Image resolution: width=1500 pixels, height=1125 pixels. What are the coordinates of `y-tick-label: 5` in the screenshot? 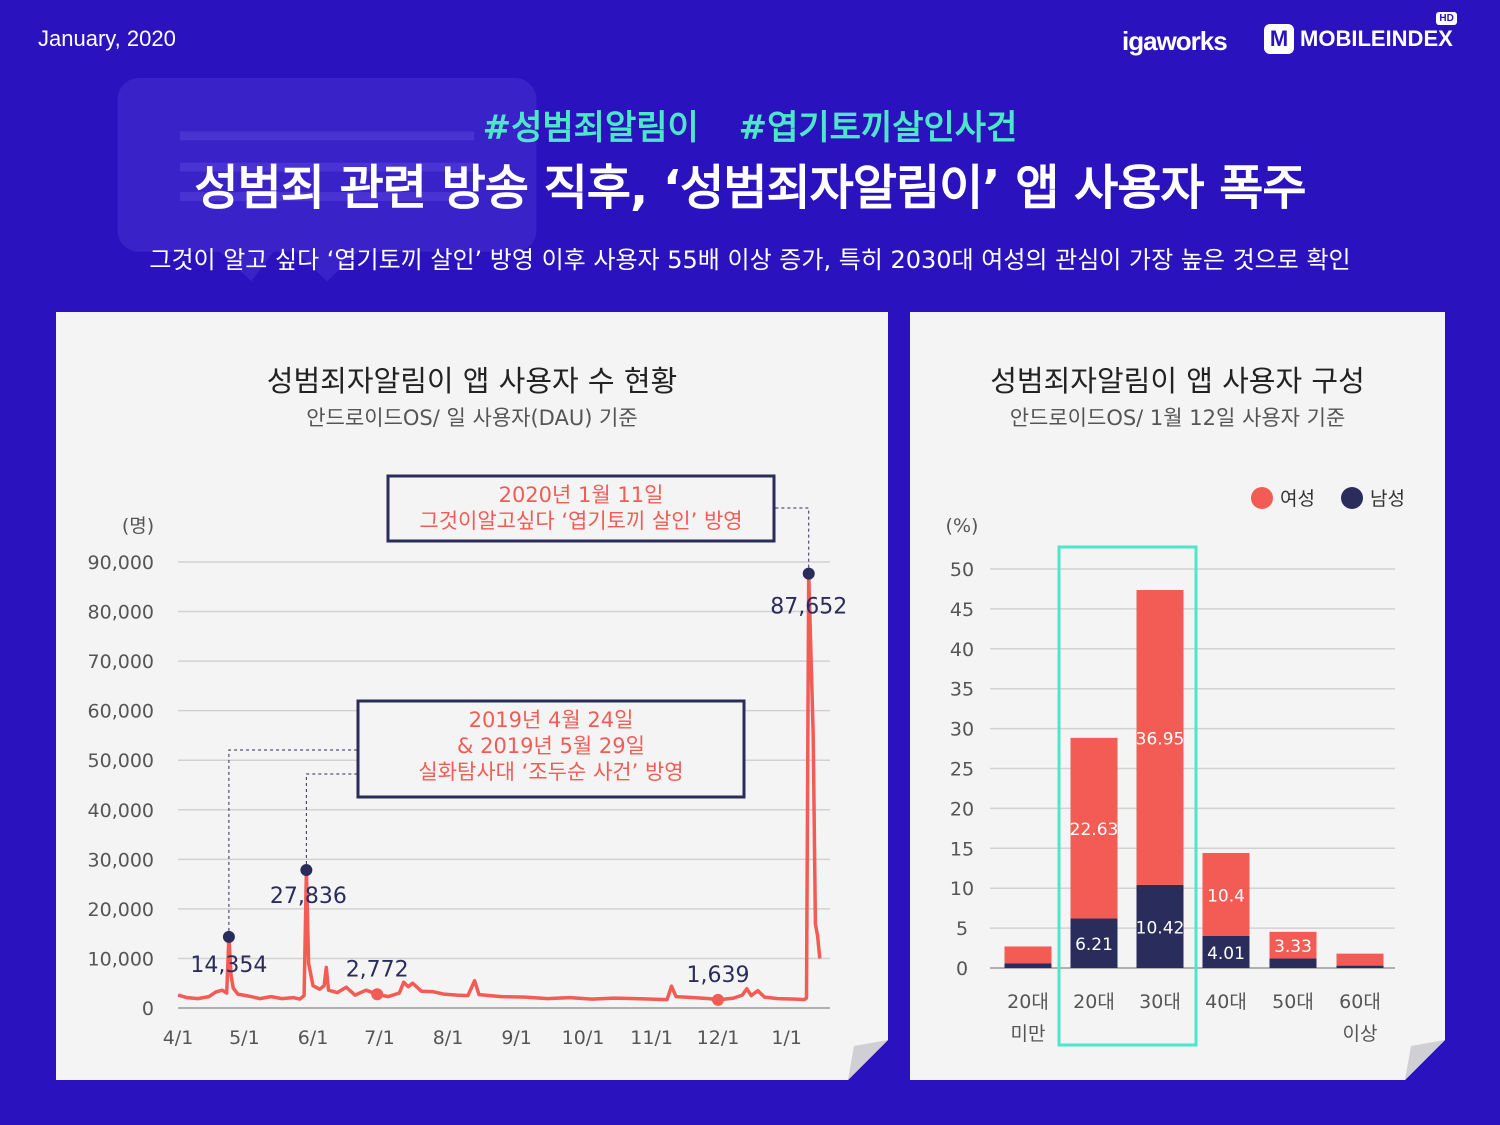 It's located at (962, 929).